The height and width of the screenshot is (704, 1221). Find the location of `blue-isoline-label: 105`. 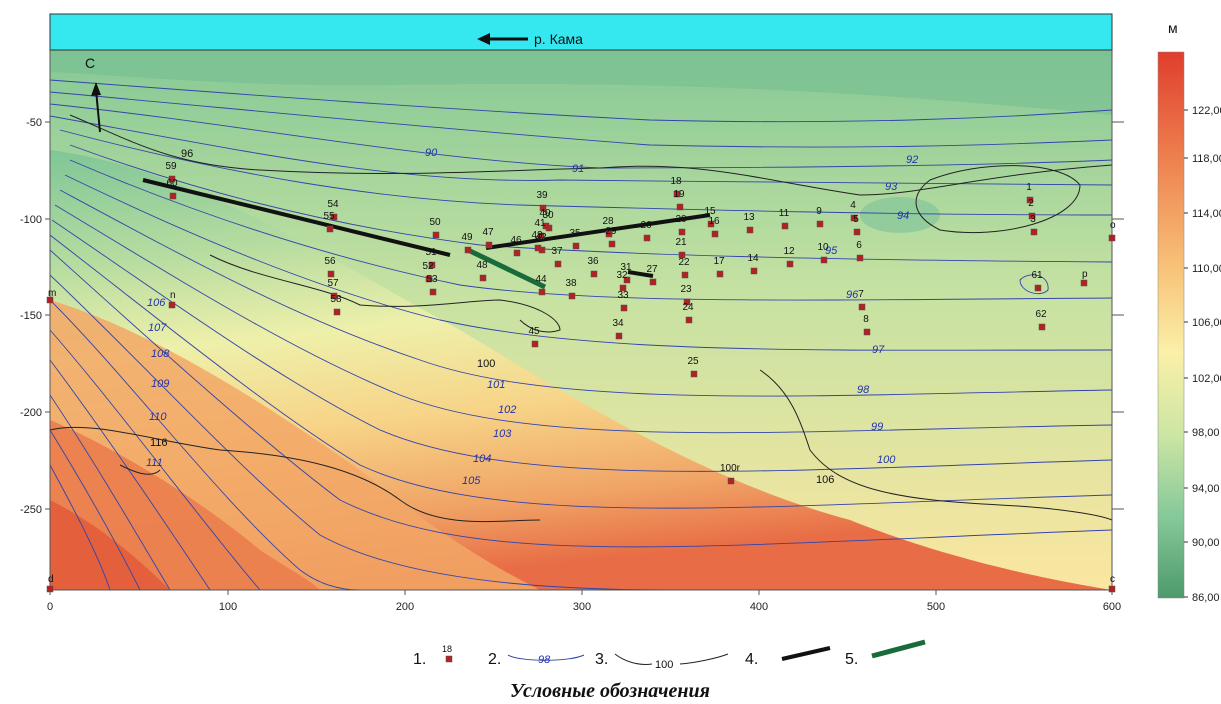

blue-isoline-label: 105 is located at coordinates (471, 481).